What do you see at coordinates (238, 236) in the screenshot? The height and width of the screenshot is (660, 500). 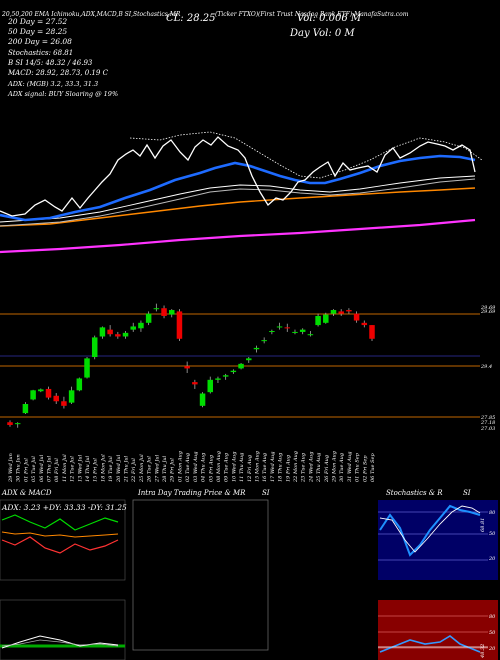 I see `long-ma-line` at bounding box center [238, 236].